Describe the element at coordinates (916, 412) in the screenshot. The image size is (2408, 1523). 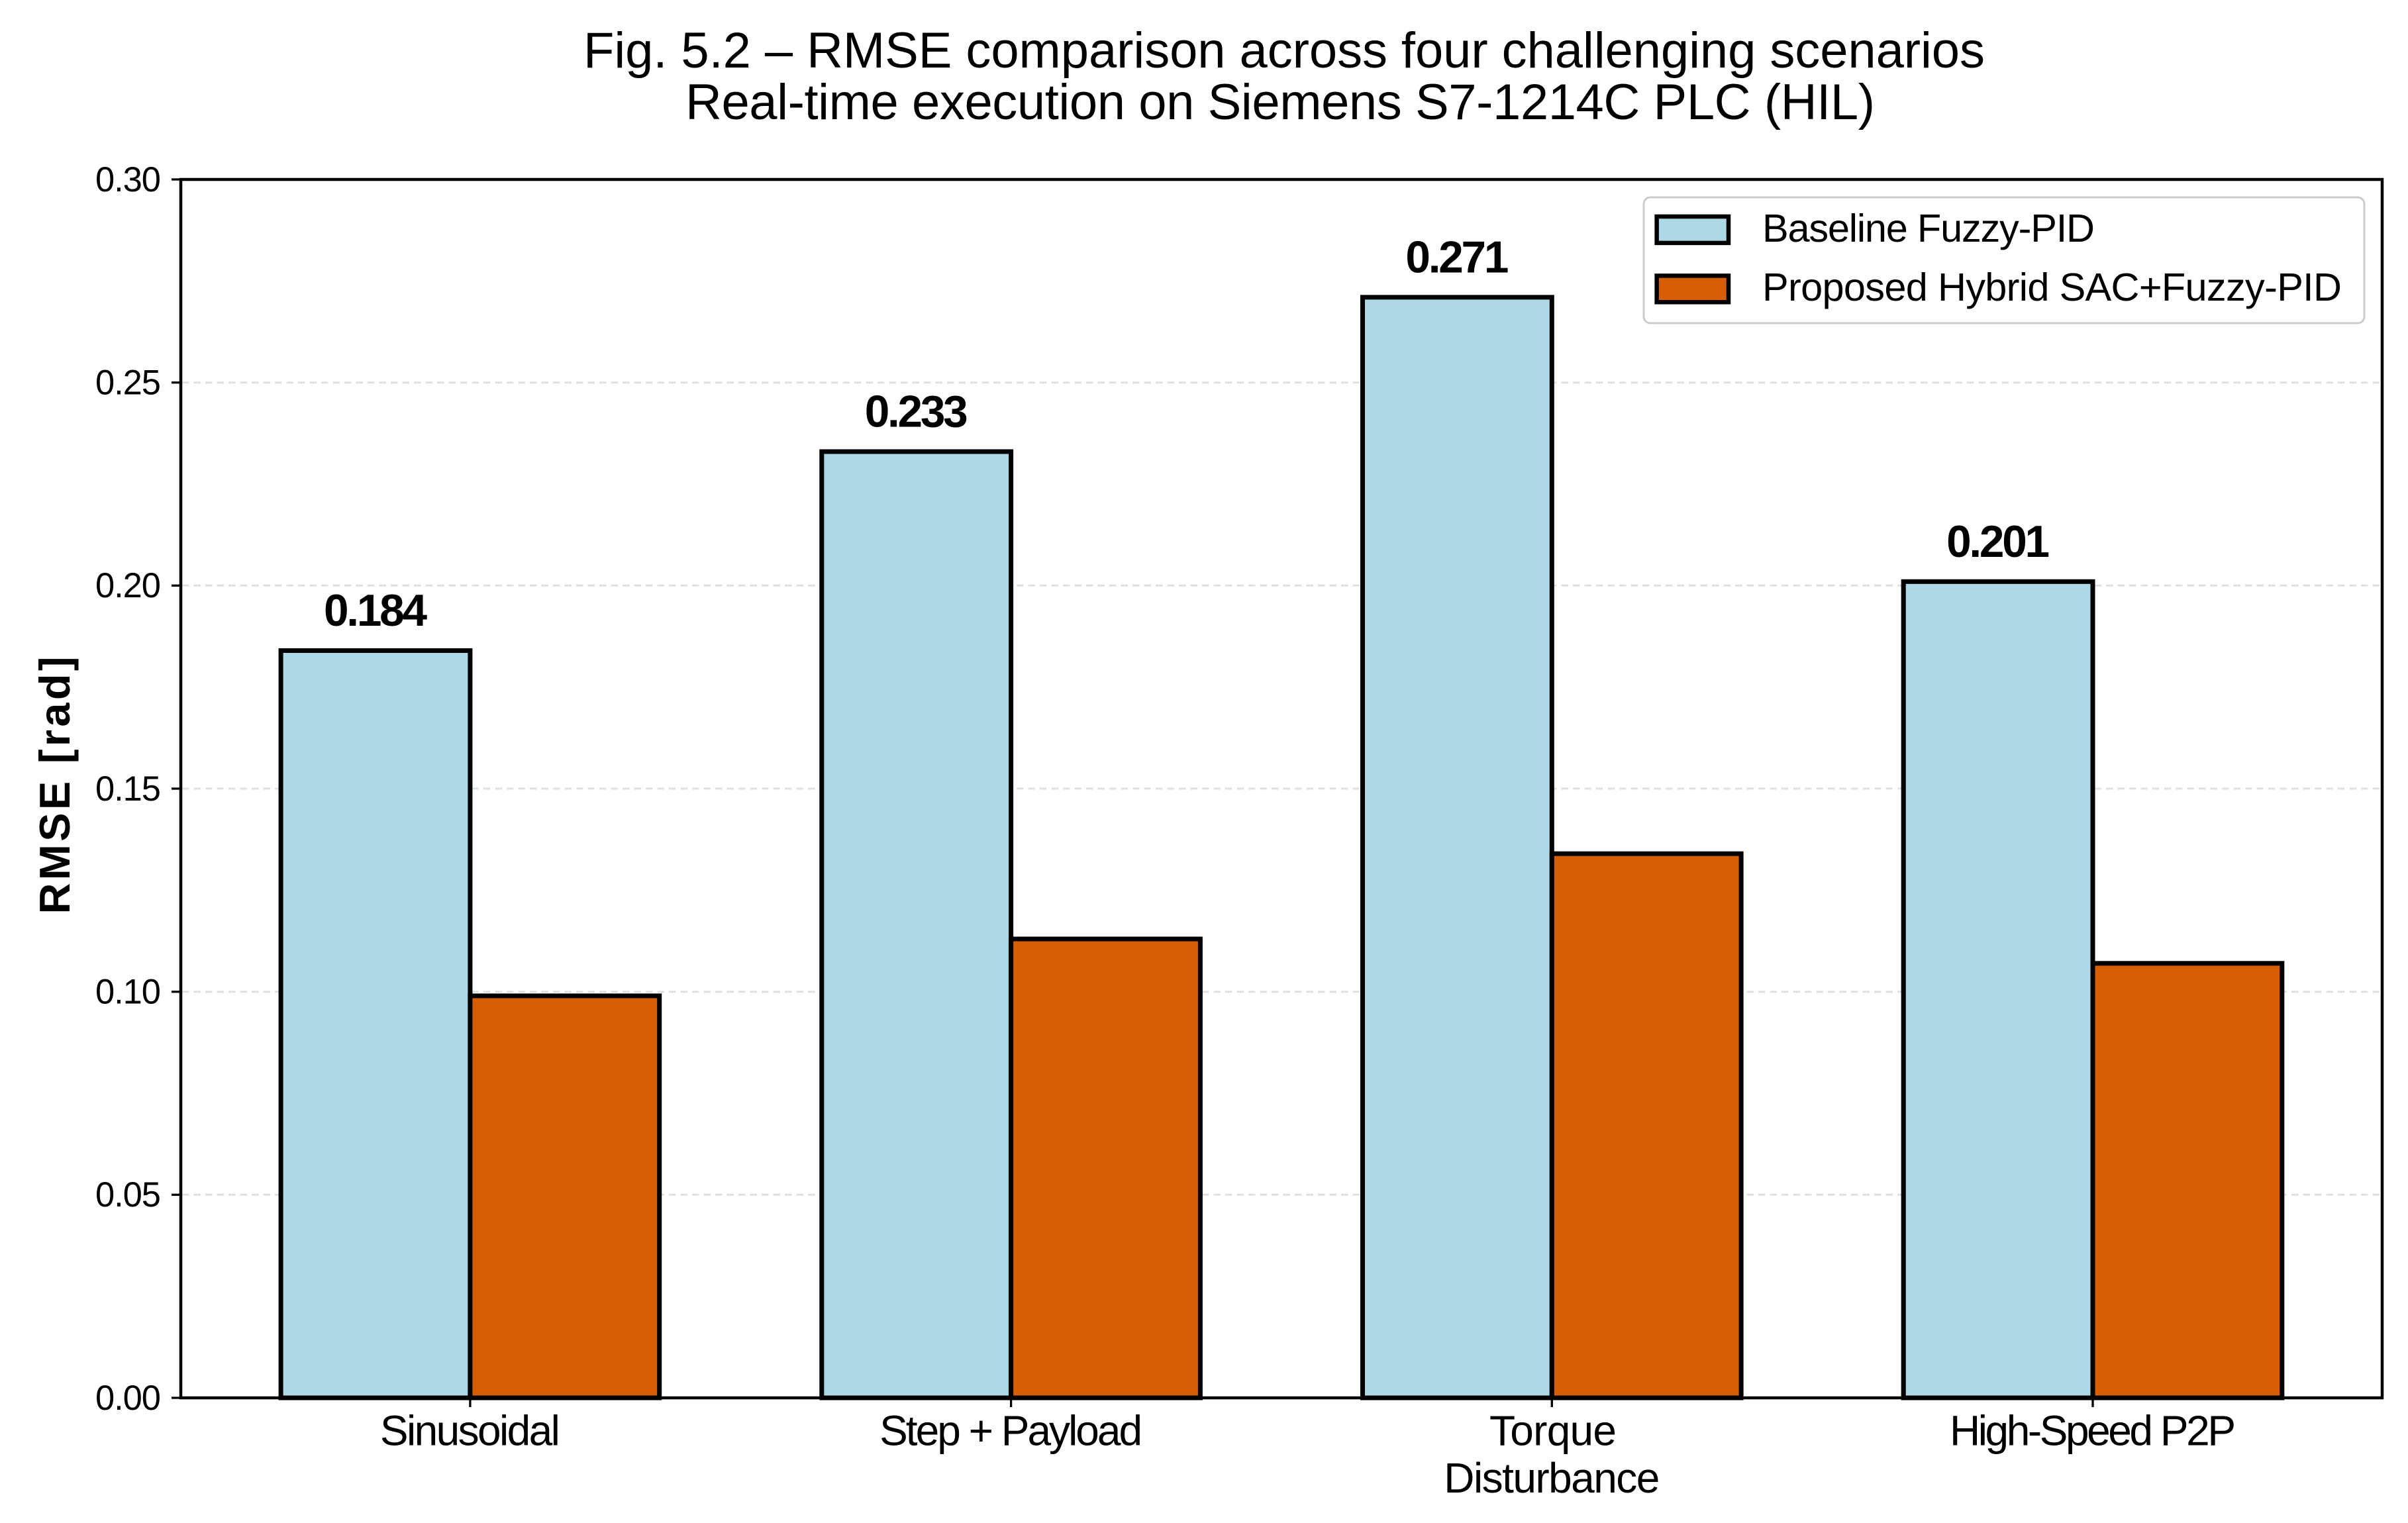
I see `svg-text: 0.233` at that location.